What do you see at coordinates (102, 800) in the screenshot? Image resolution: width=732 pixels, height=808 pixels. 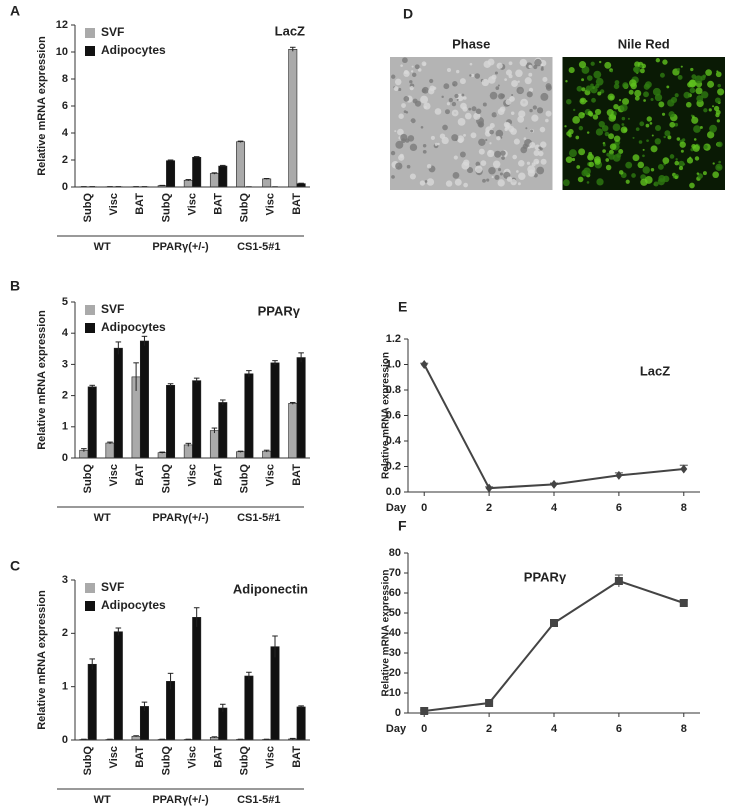 I see `group-label: WT` at bounding box center [102, 800].